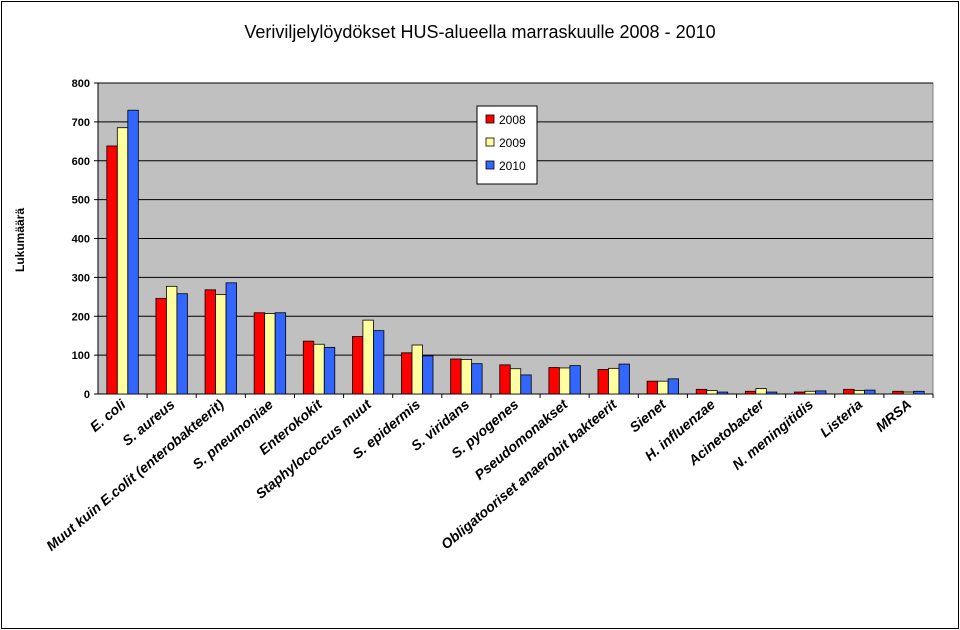 This screenshot has height=630, width=960. Describe the element at coordinates (81, 123) in the screenshot. I see `y-tick-label: 700` at that location.